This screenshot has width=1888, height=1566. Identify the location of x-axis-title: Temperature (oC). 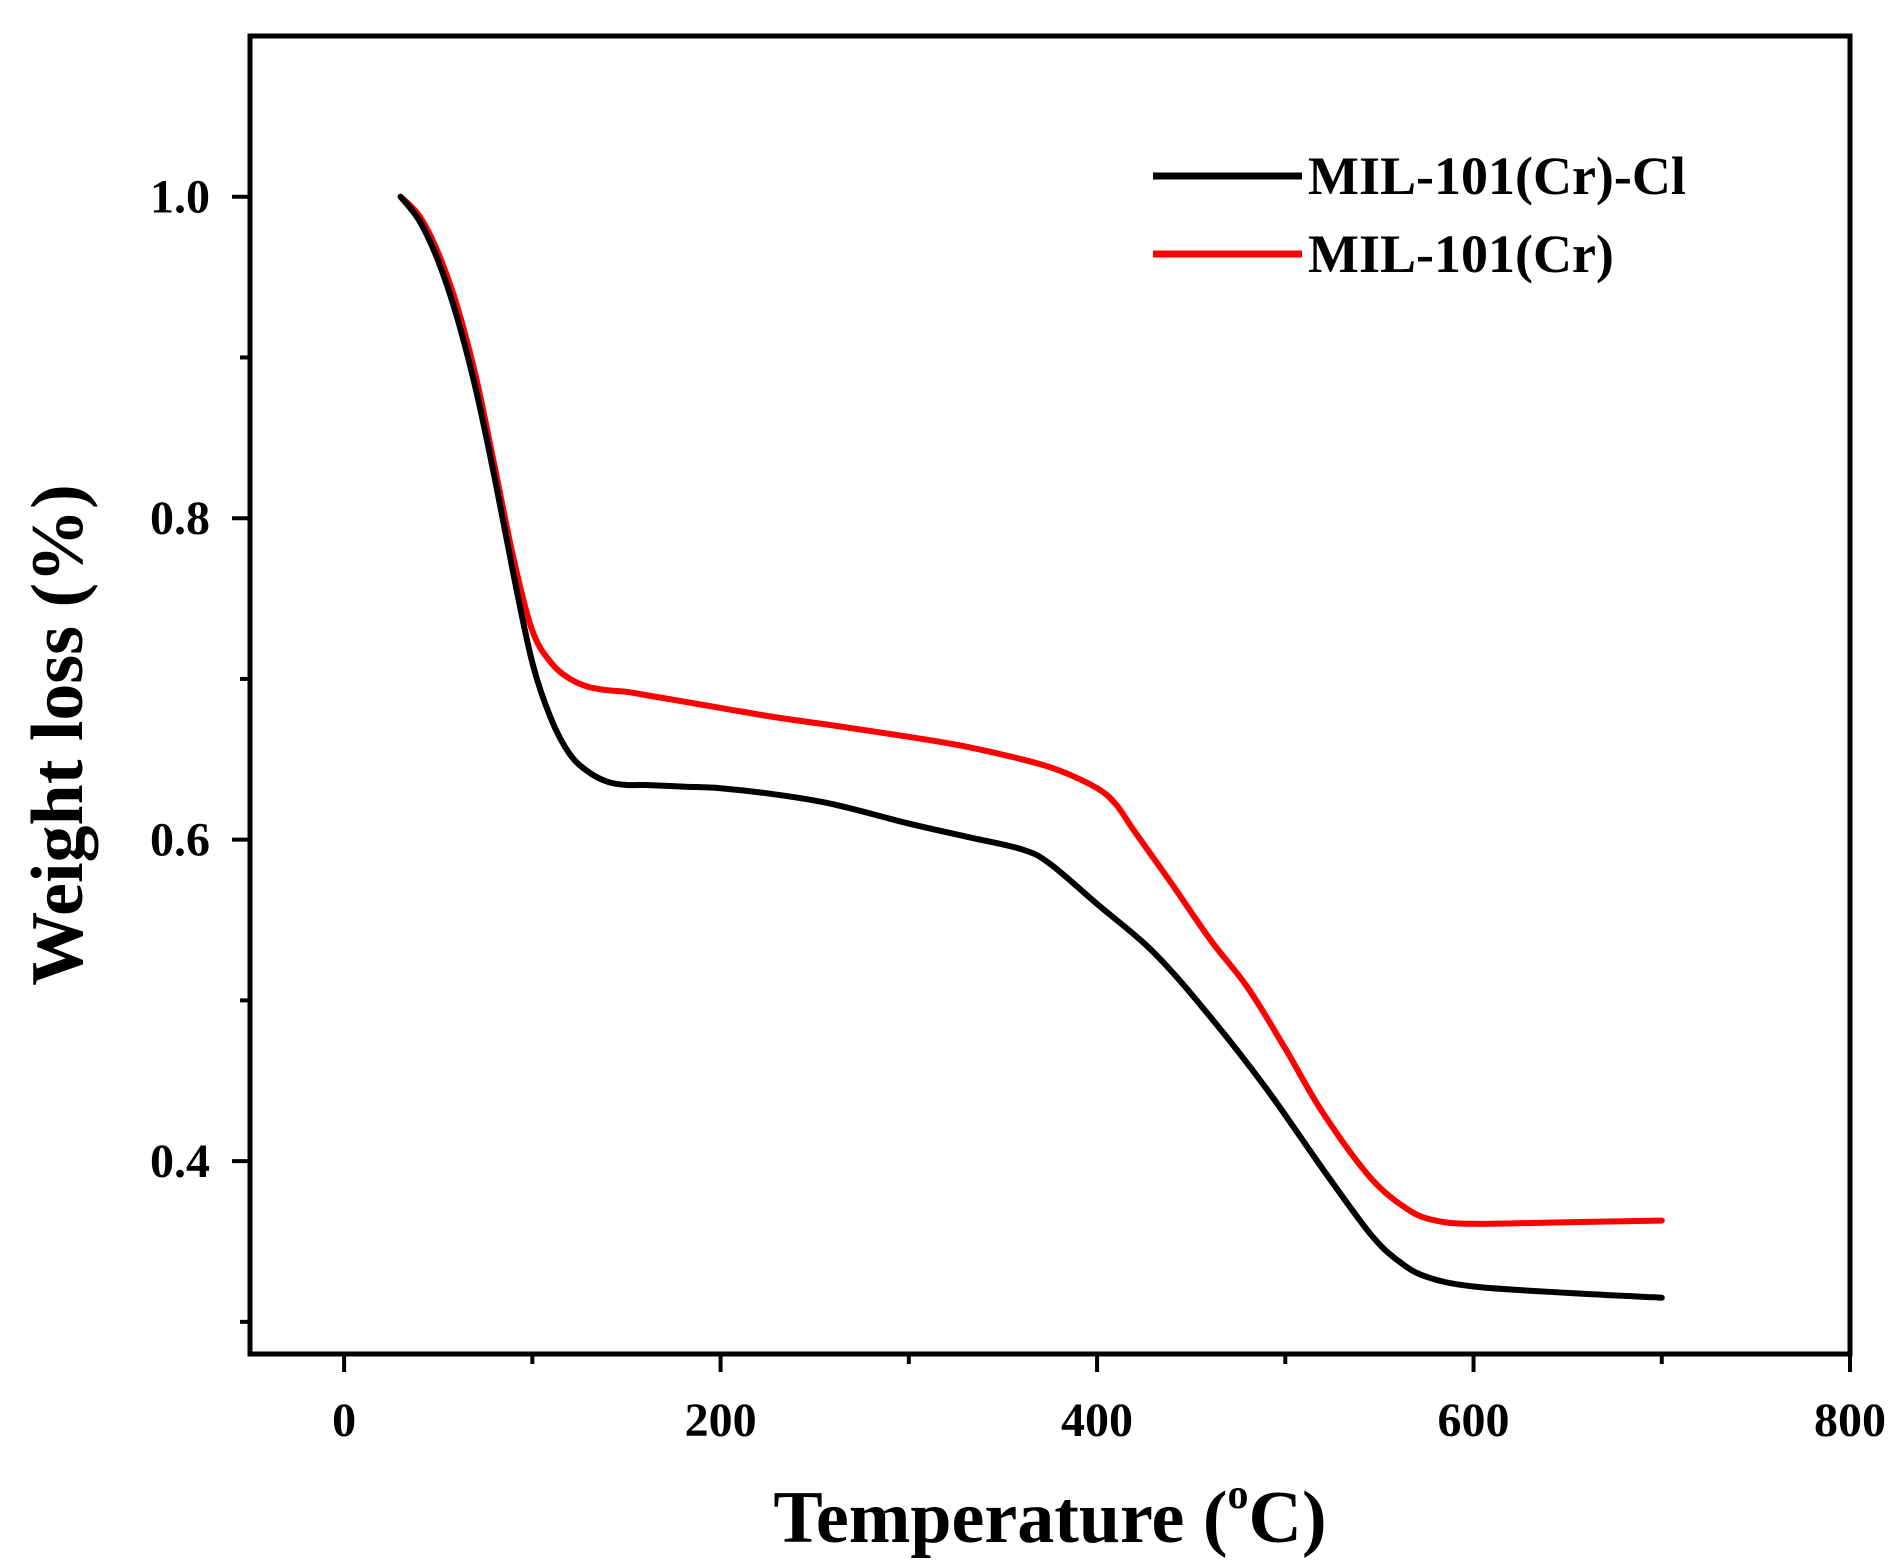
(1049, 1515).